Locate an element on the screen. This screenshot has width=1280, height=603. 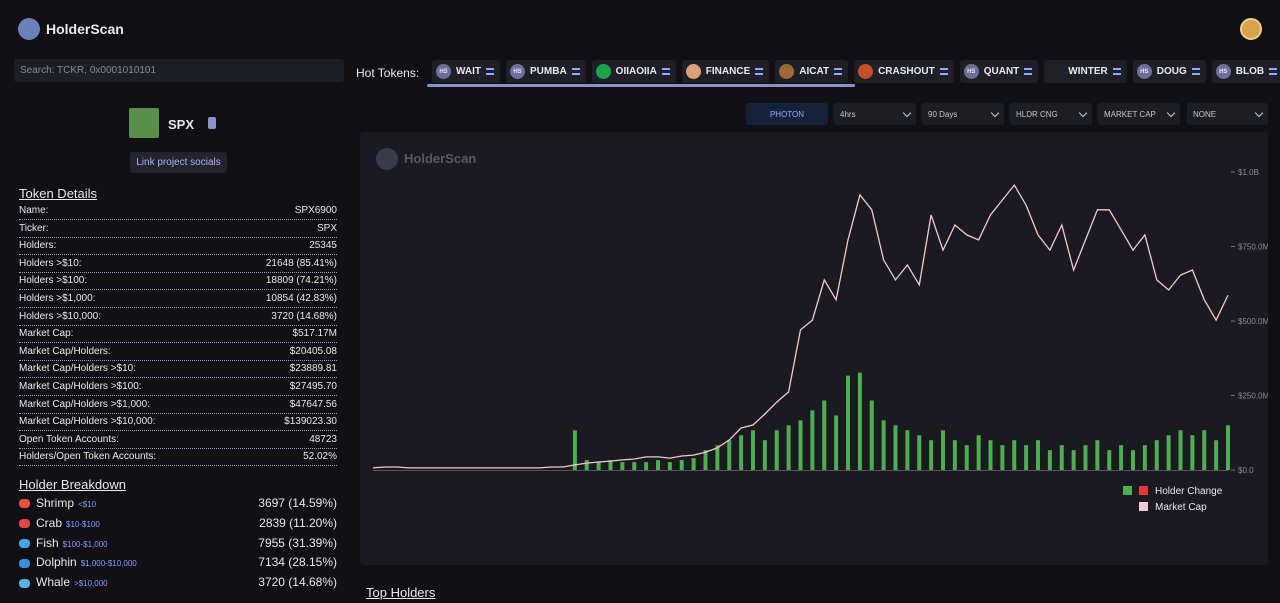
breakdown-name-group: Whale >$10,000 is located at coordinates (63, 582).